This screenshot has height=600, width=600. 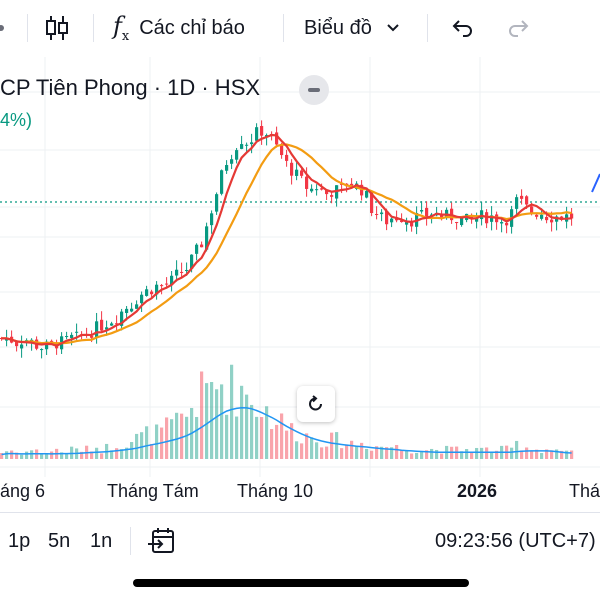 I want to click on chart-menu-button: Biểu đồ, so click(x=352, y=28).